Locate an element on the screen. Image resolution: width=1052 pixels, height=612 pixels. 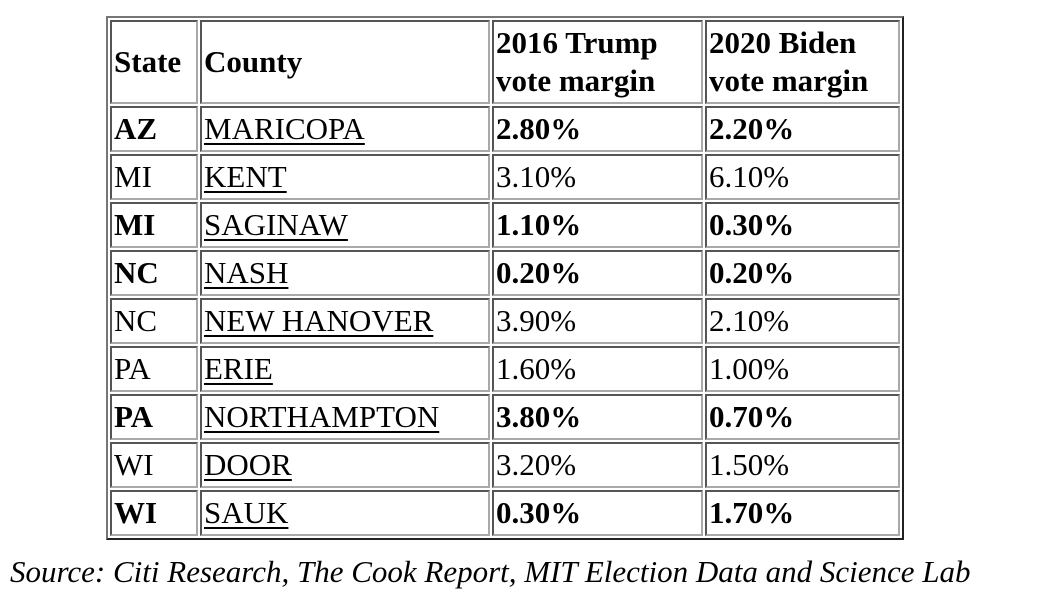
county-cell: NORTHAMPTON is located at coordinates (345, 417).